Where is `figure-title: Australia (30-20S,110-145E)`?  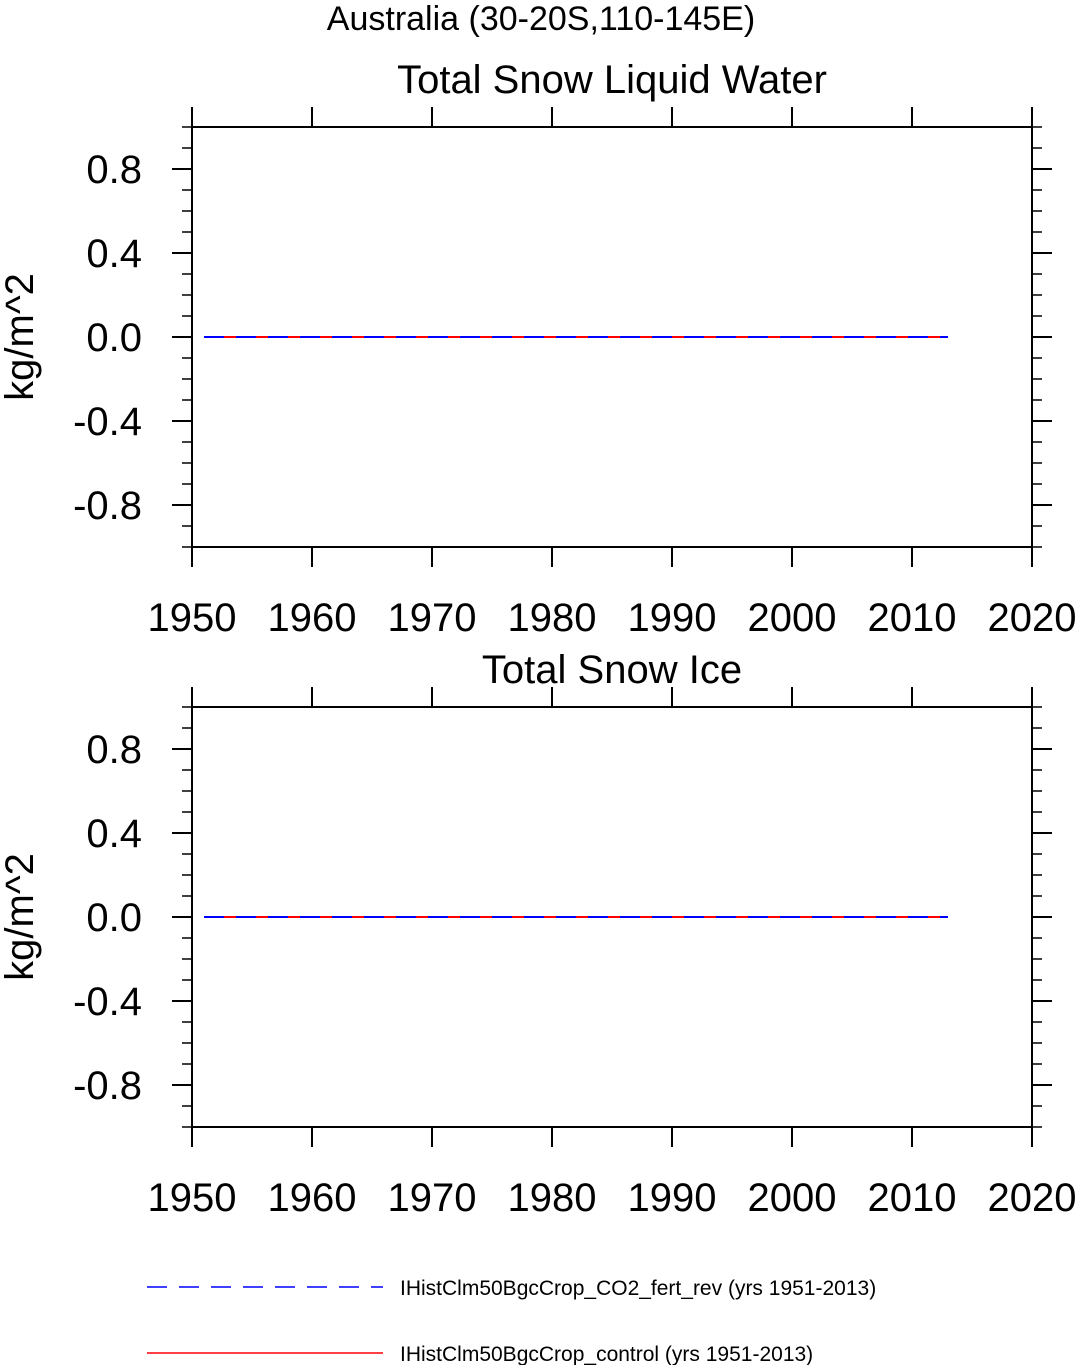
figure-title: Australia (30-20S,110-145E) is located at coordinates (541, 19).